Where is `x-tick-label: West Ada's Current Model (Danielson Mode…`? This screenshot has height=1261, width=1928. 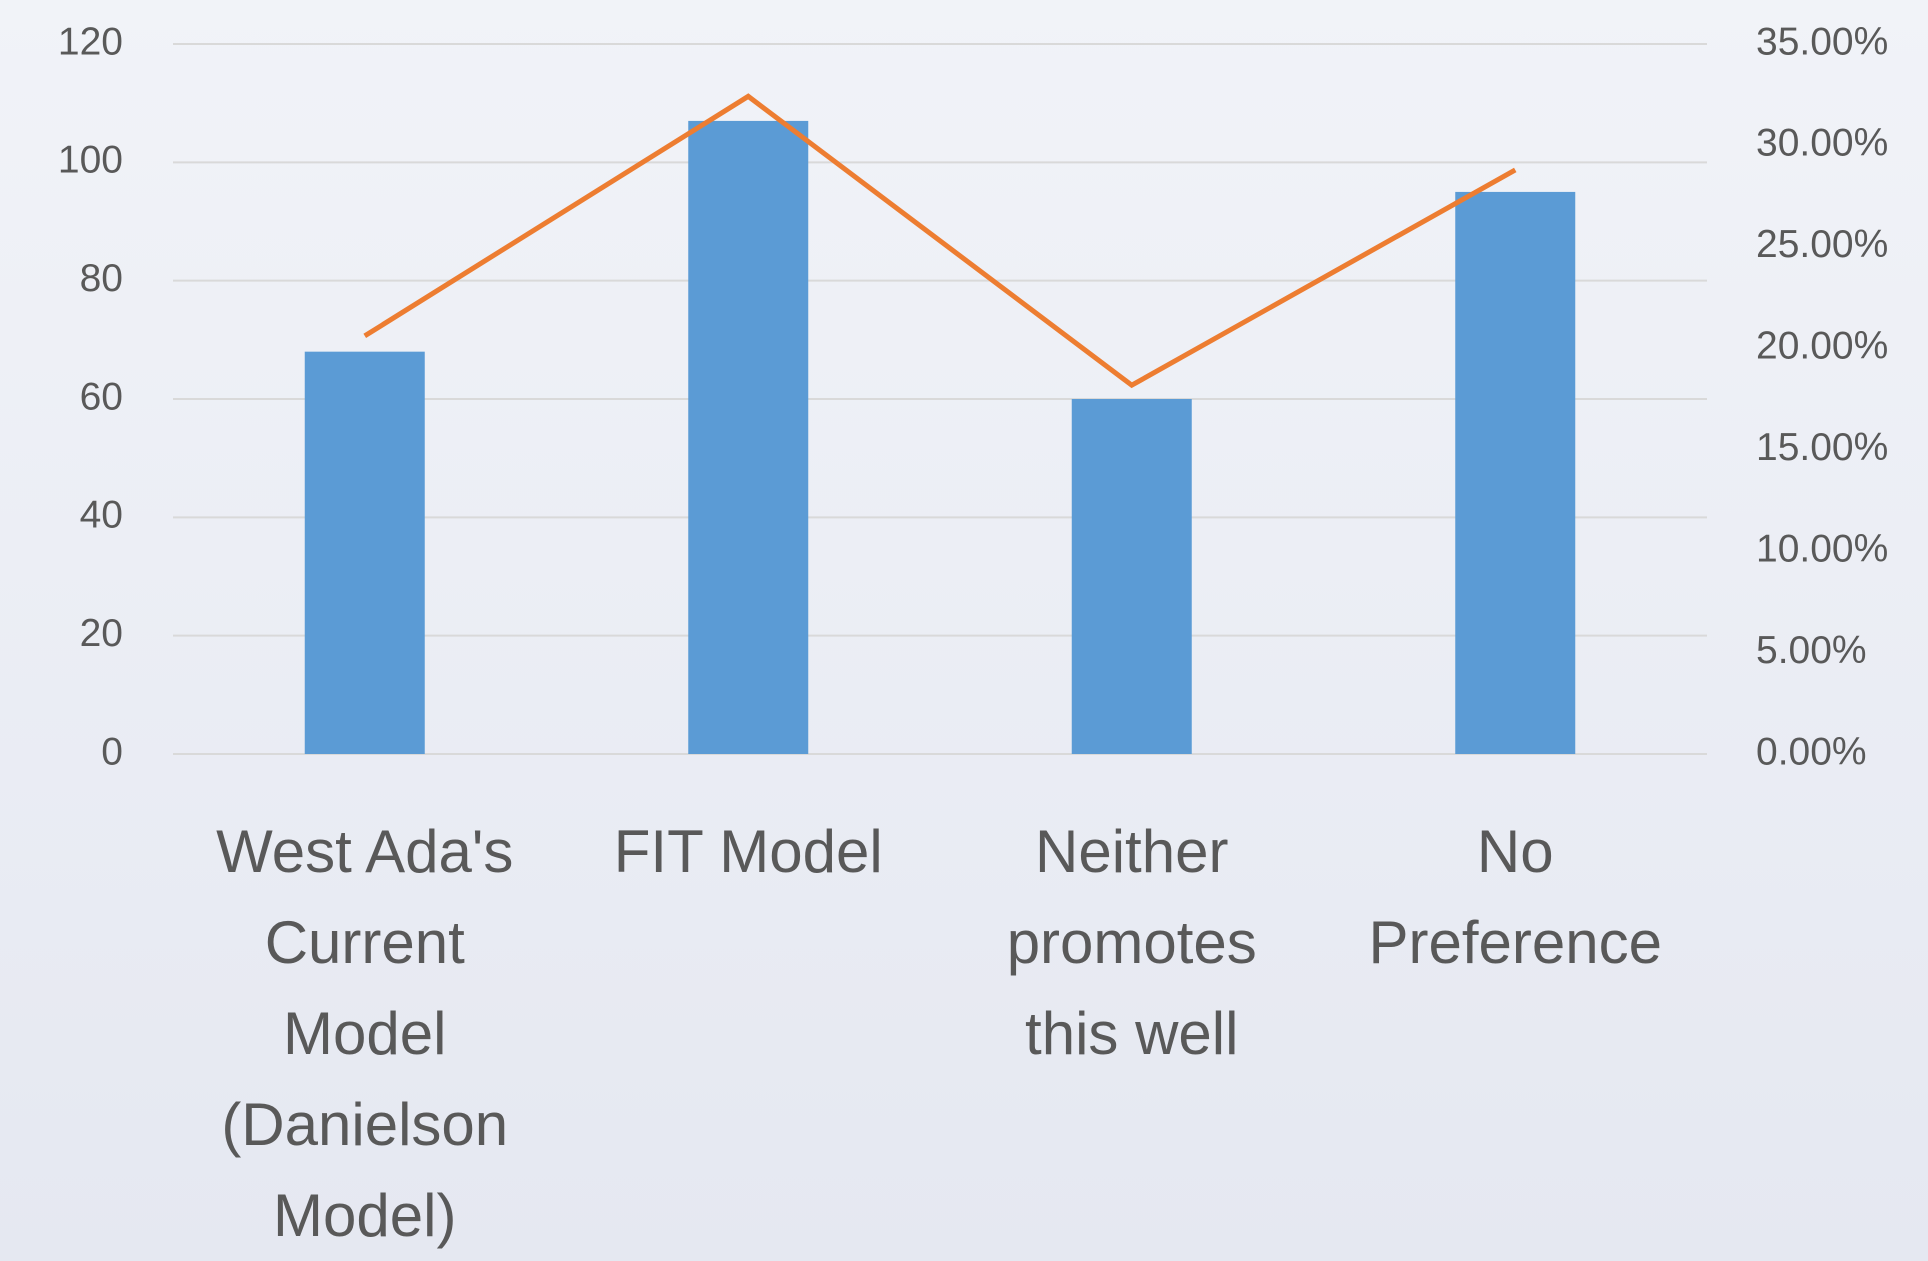
x-tick-label: West Ada's Current Model (Danielson Mode… is located at coordinates (365, 1033).